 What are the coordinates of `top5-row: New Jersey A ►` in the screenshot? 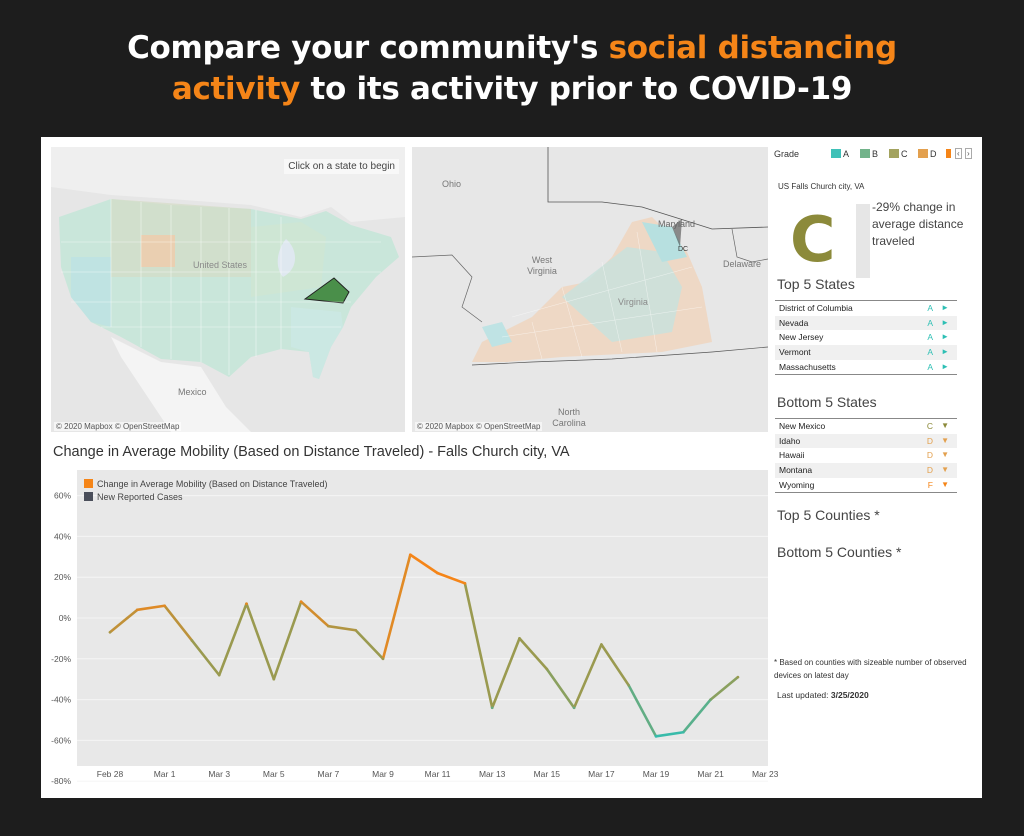 It's located at (866, 337).